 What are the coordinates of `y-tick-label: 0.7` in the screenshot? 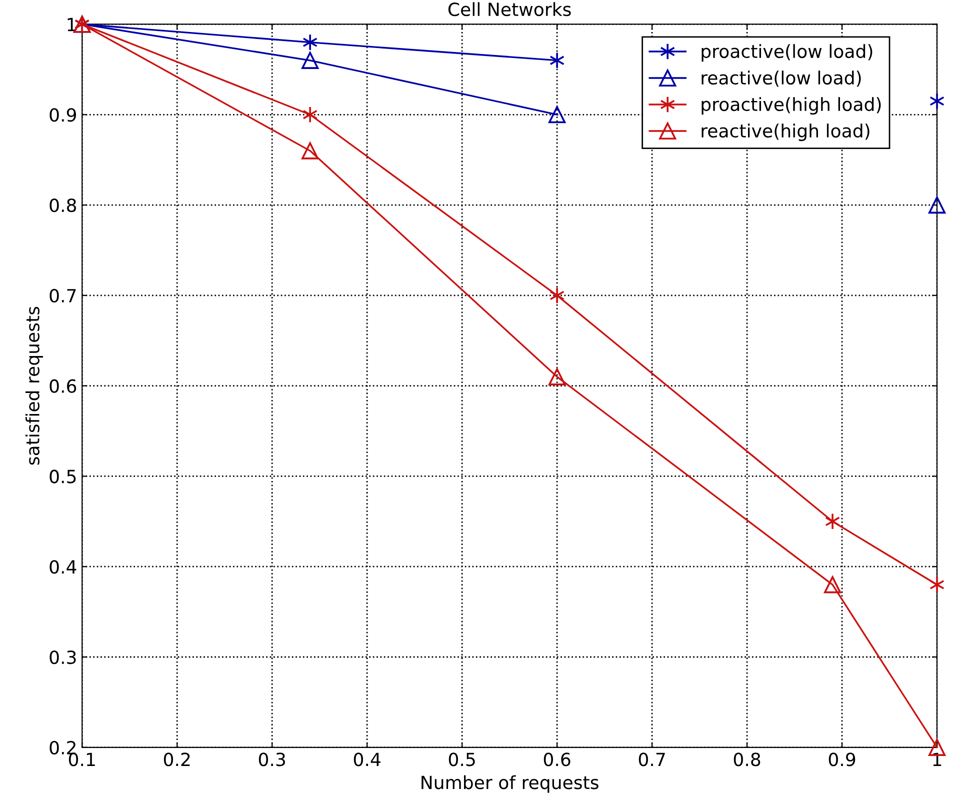 It's located at (63, 295).